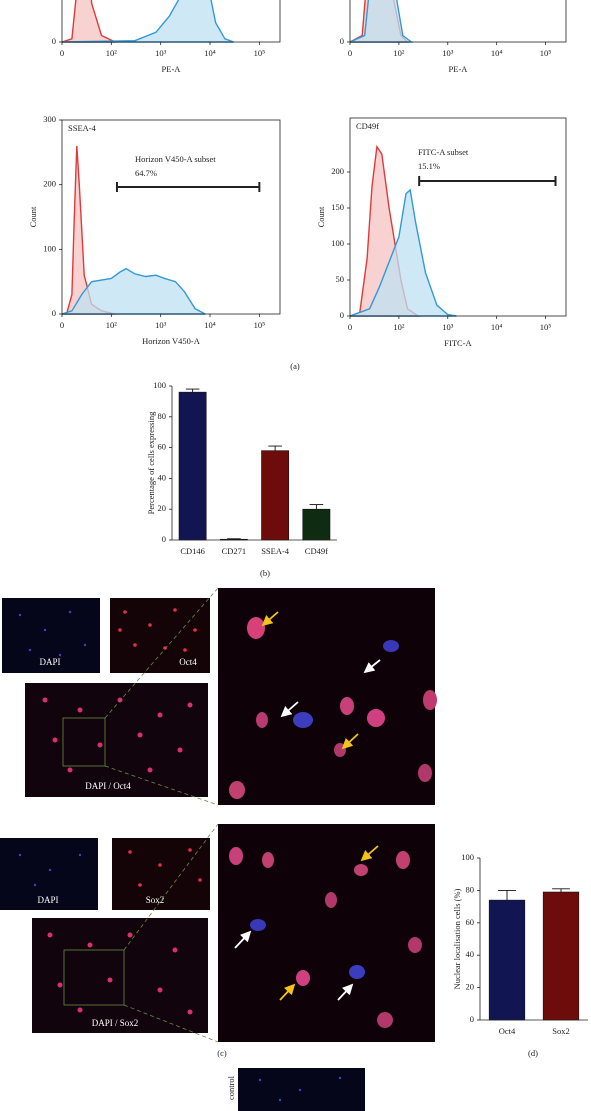  What do you see at coordinates (560, 1031) in the screenshot?
I see `x-tick-label: Sox2` at bounding box center [560, 1031].